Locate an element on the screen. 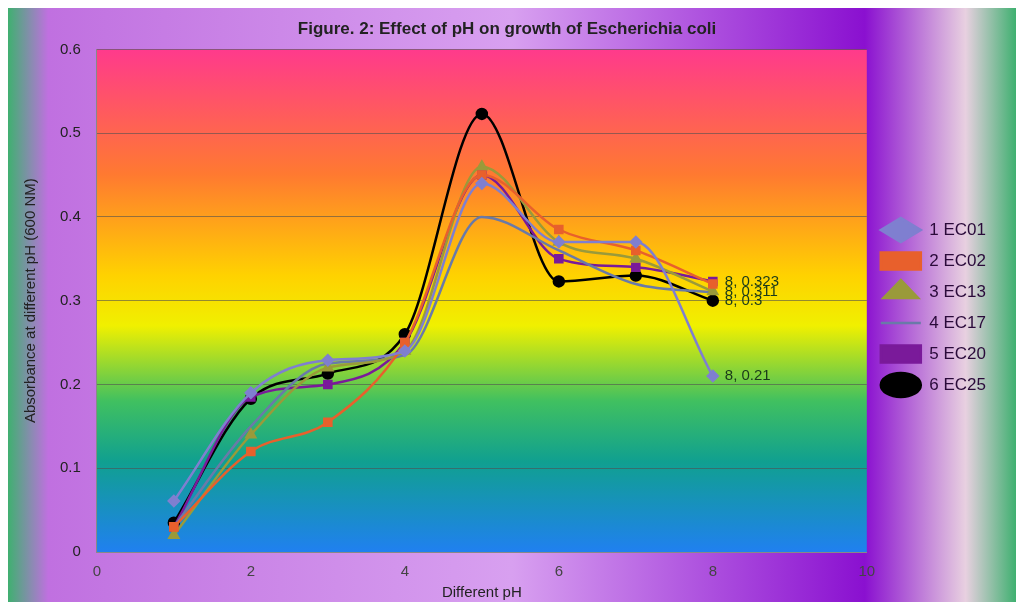  legend-label: 2 EC02 is located at coordinates (957, 260).